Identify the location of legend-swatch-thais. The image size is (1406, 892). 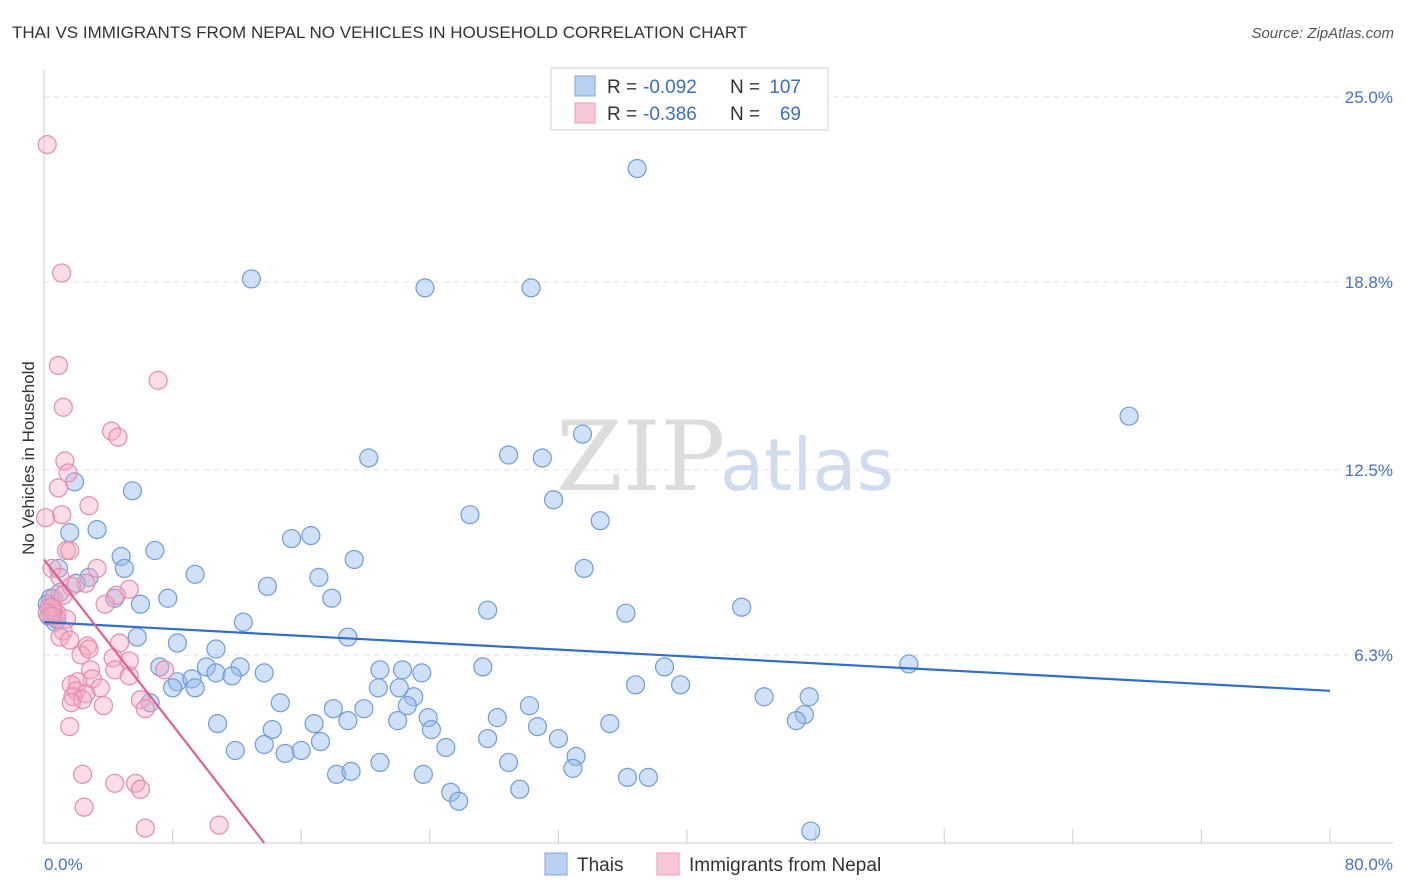
(585, 86).